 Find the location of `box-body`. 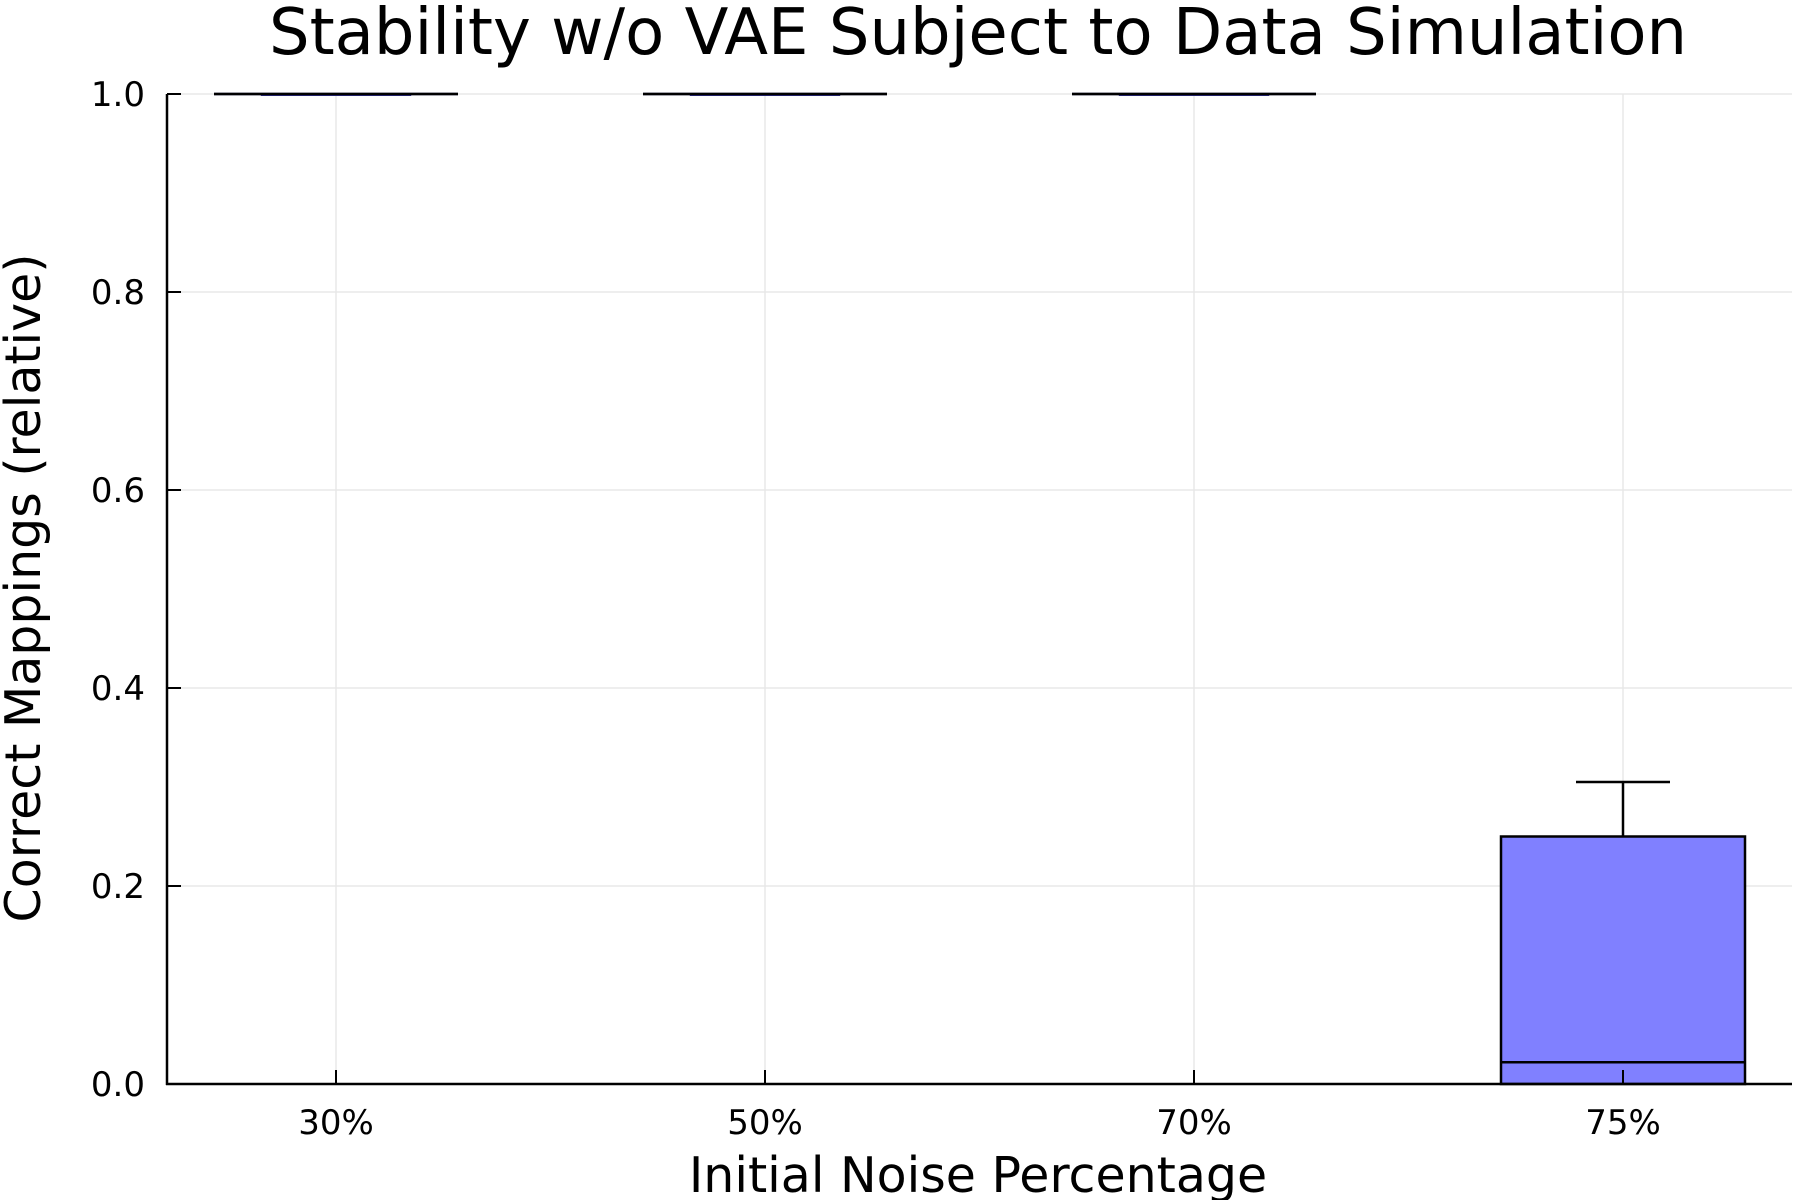

box-body is located at coordinates (1623, 960).